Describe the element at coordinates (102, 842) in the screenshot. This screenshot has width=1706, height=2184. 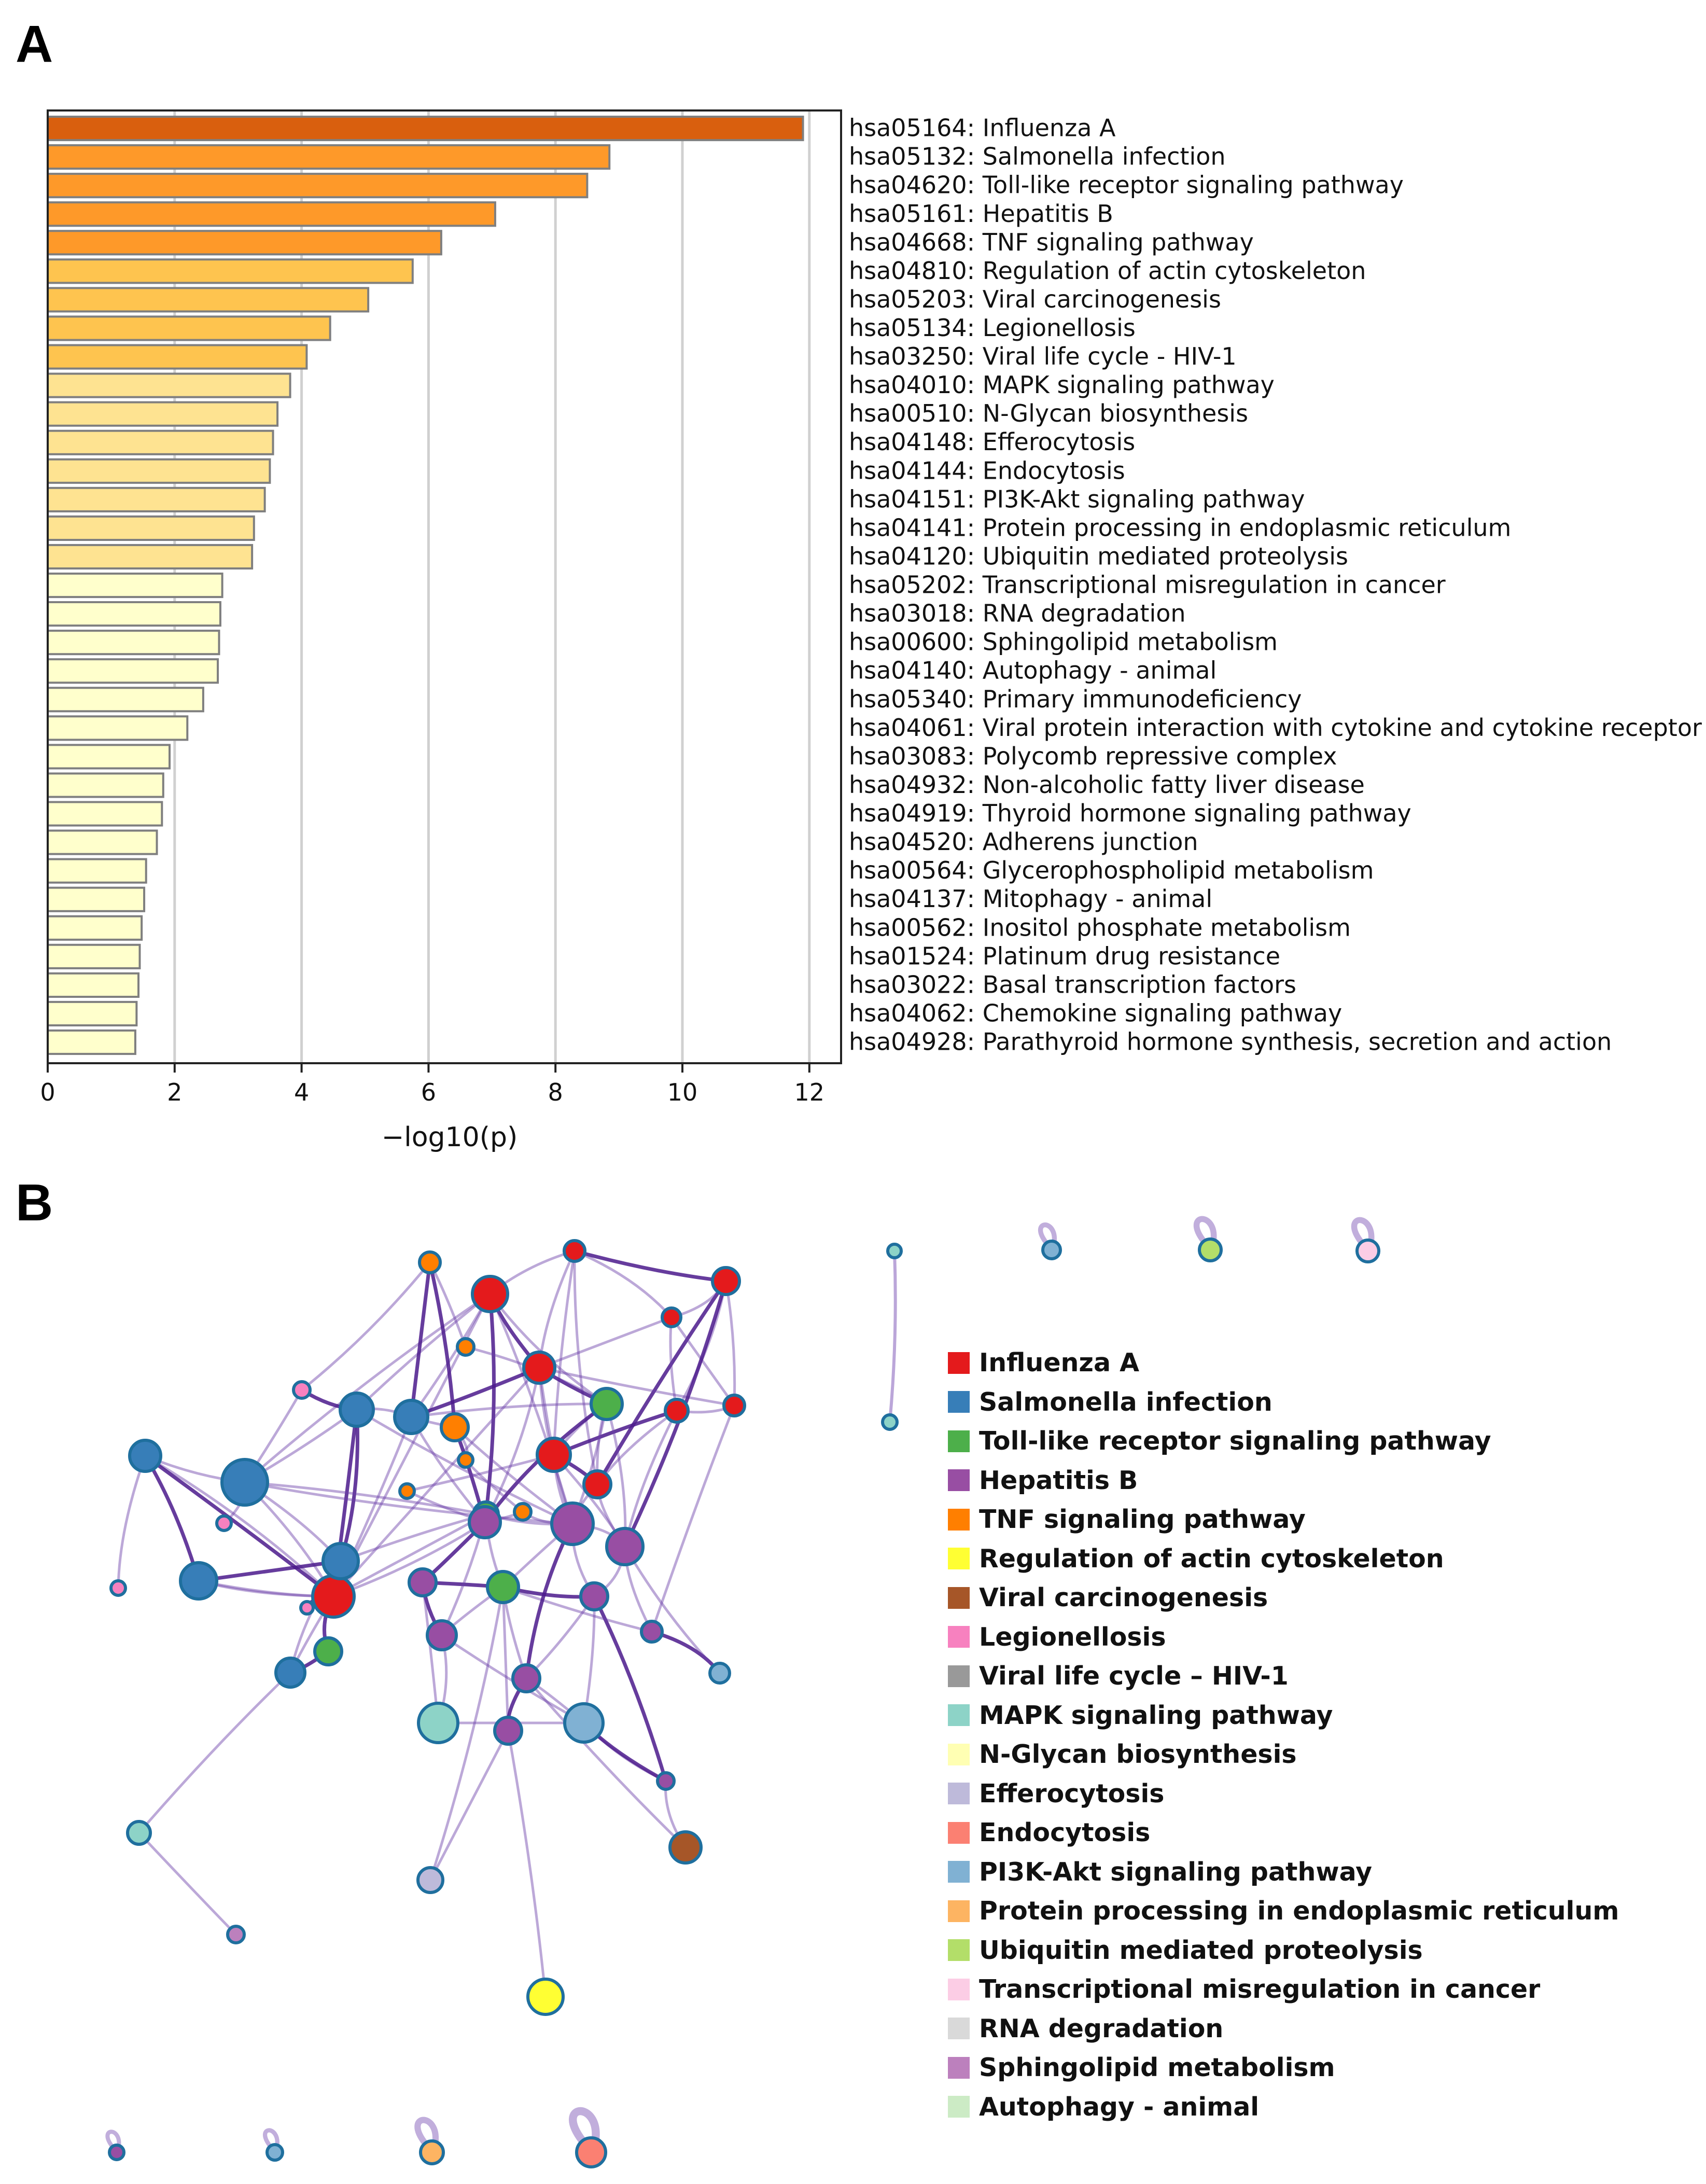
I see `bar-hsa04520` at that location.